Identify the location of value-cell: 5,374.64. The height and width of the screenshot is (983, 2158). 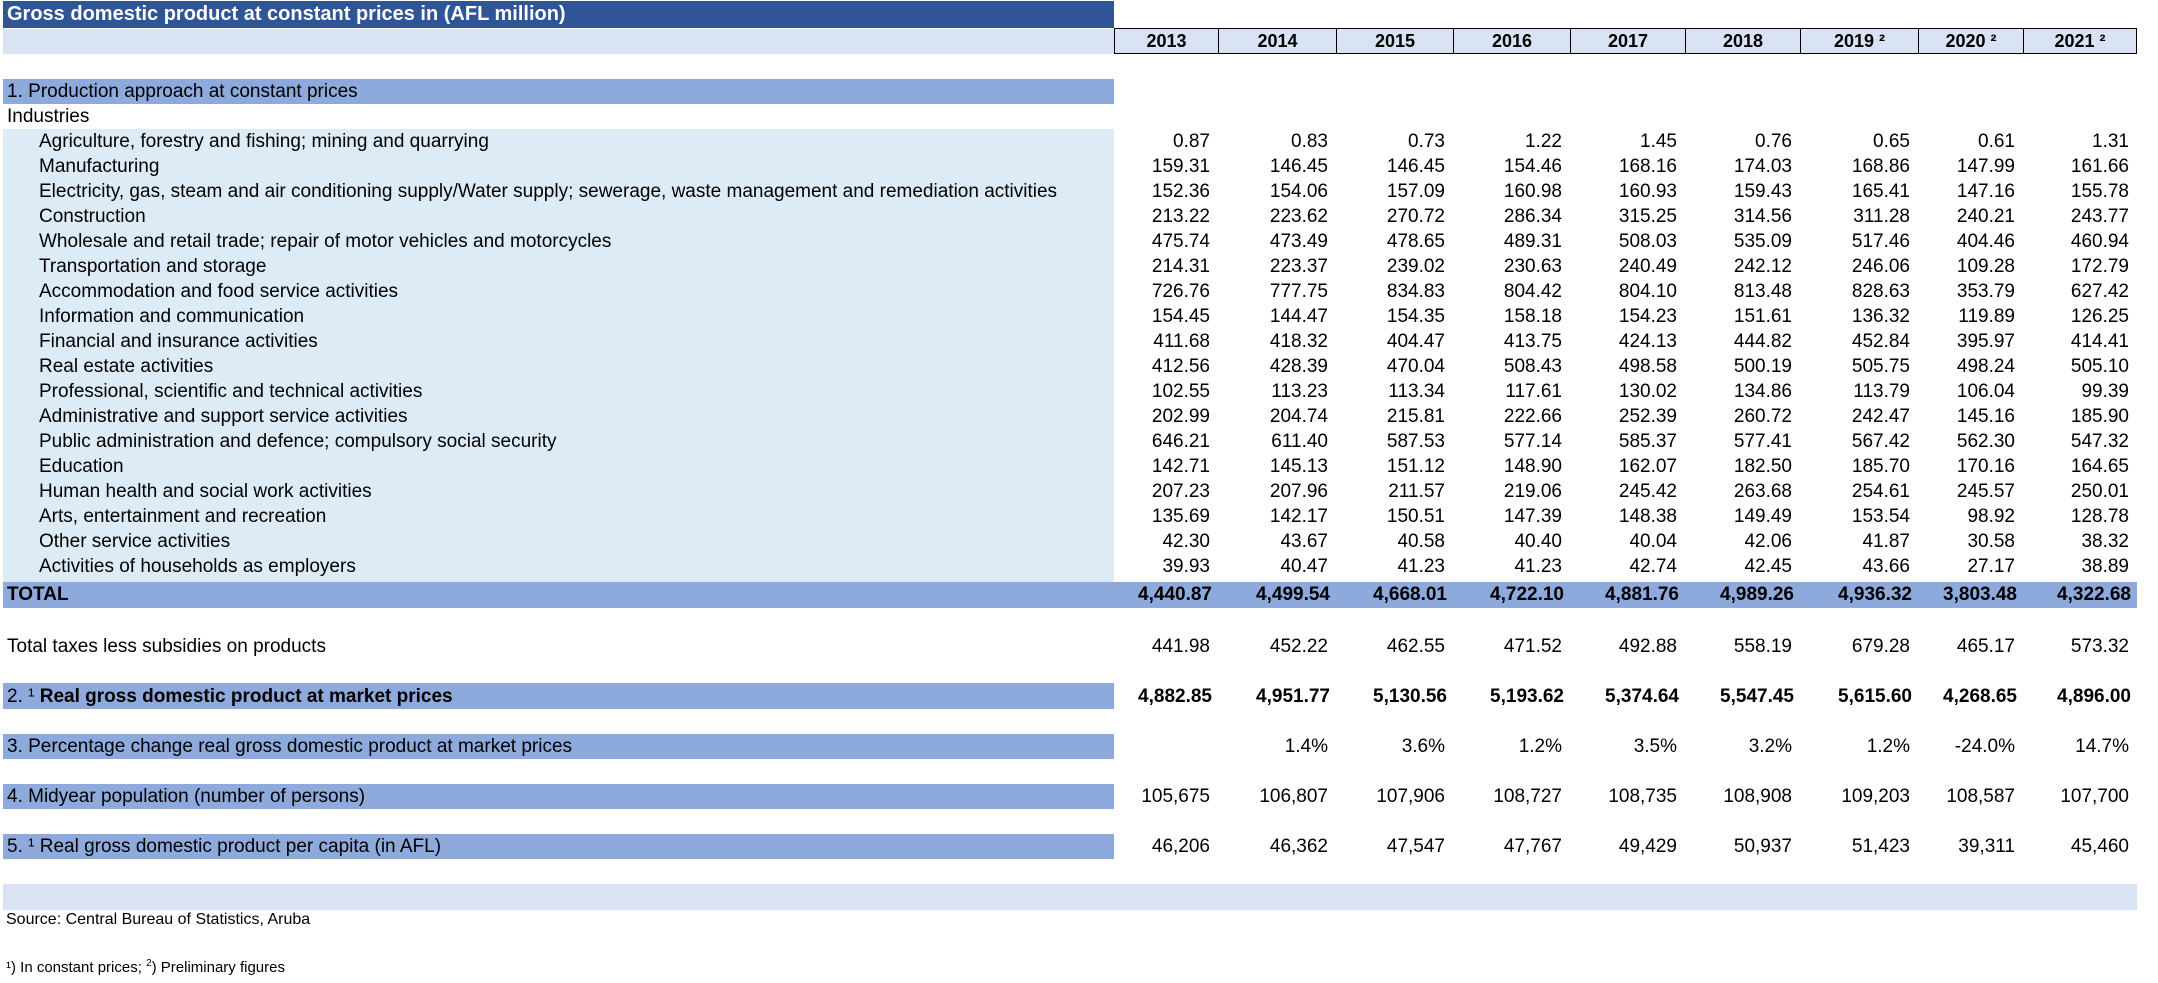
(1642, 696).